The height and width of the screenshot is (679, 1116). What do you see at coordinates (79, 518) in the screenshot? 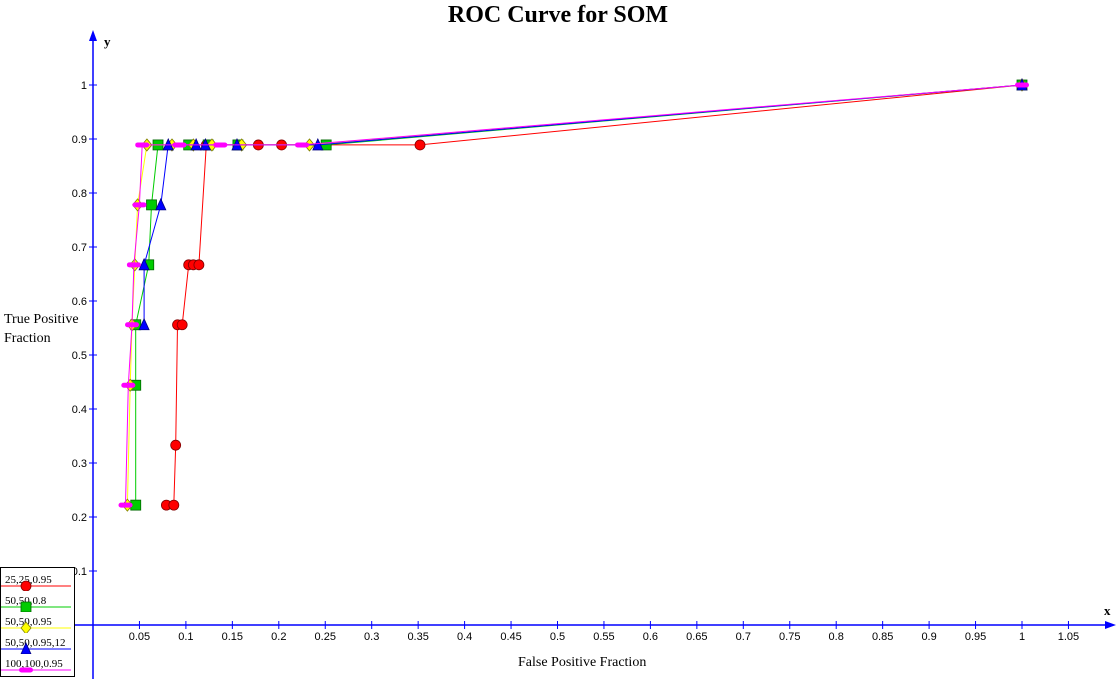
I see `y-tick-label: 0.2` at bounding box center [79, 518].